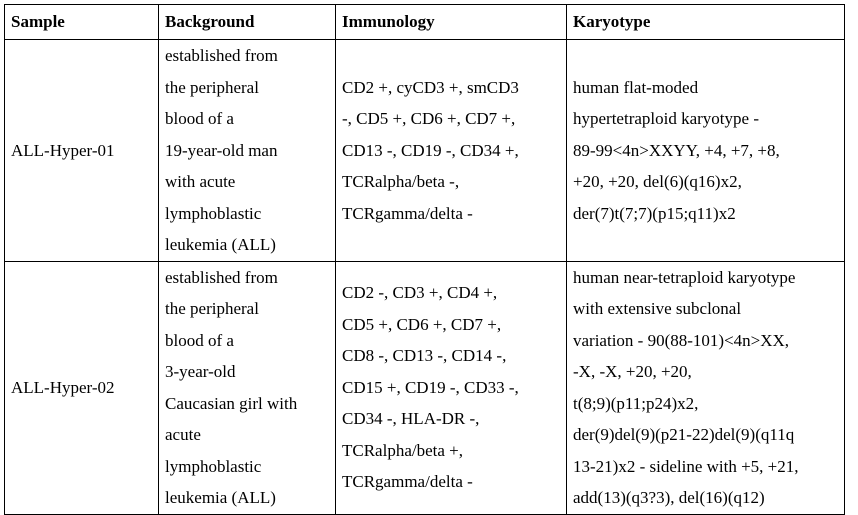 Image resolution: width=858 pixels, height=515 pixels. I want to click on text-line: Caucasian girl with, so click(231, 403).